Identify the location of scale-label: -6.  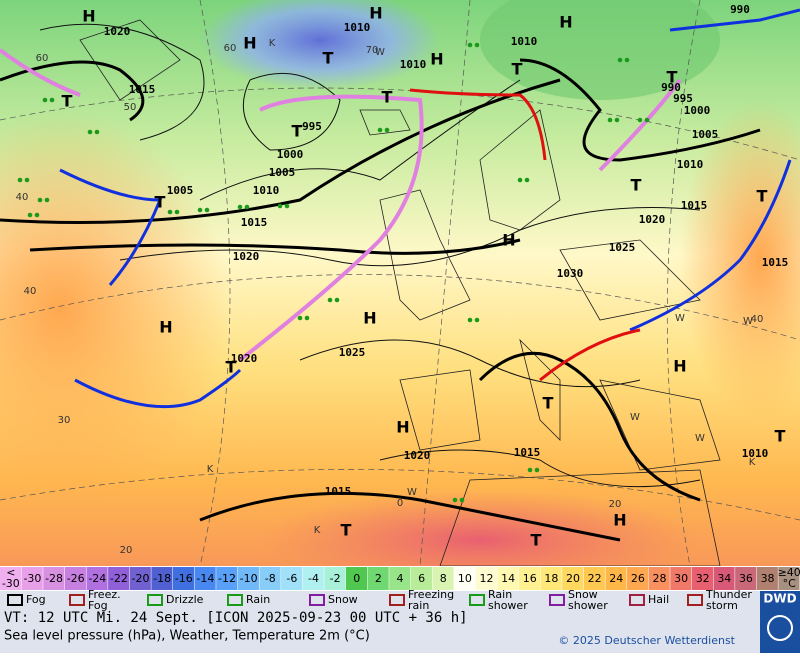
(291, 578).